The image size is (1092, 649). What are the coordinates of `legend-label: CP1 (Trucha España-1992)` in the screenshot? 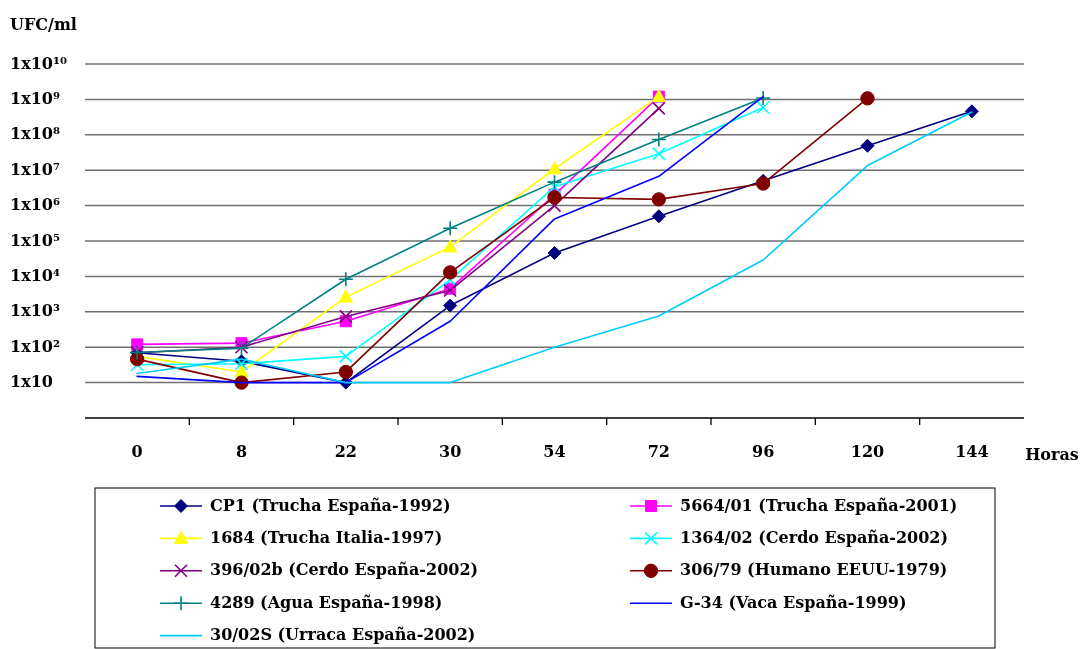 It's located at (330, 505).